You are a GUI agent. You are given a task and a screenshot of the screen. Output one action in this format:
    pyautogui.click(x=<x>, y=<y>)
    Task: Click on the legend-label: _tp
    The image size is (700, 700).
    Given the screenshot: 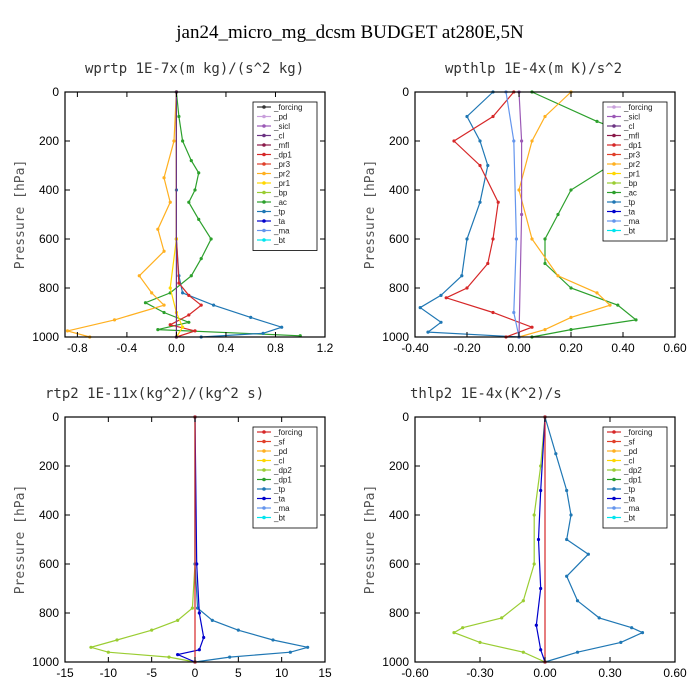 What is the action you would take?
    pyautogui.click(x=279, y=212)
    